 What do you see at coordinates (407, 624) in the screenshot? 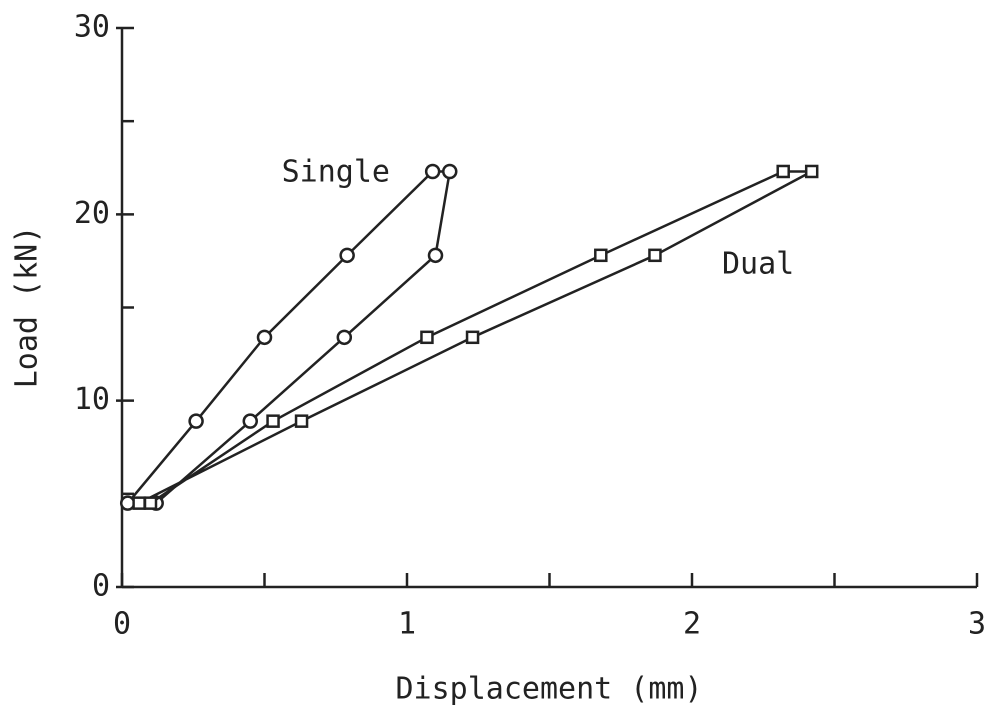
I see `x-tick-label: 1` at bounding box center [407, 624].